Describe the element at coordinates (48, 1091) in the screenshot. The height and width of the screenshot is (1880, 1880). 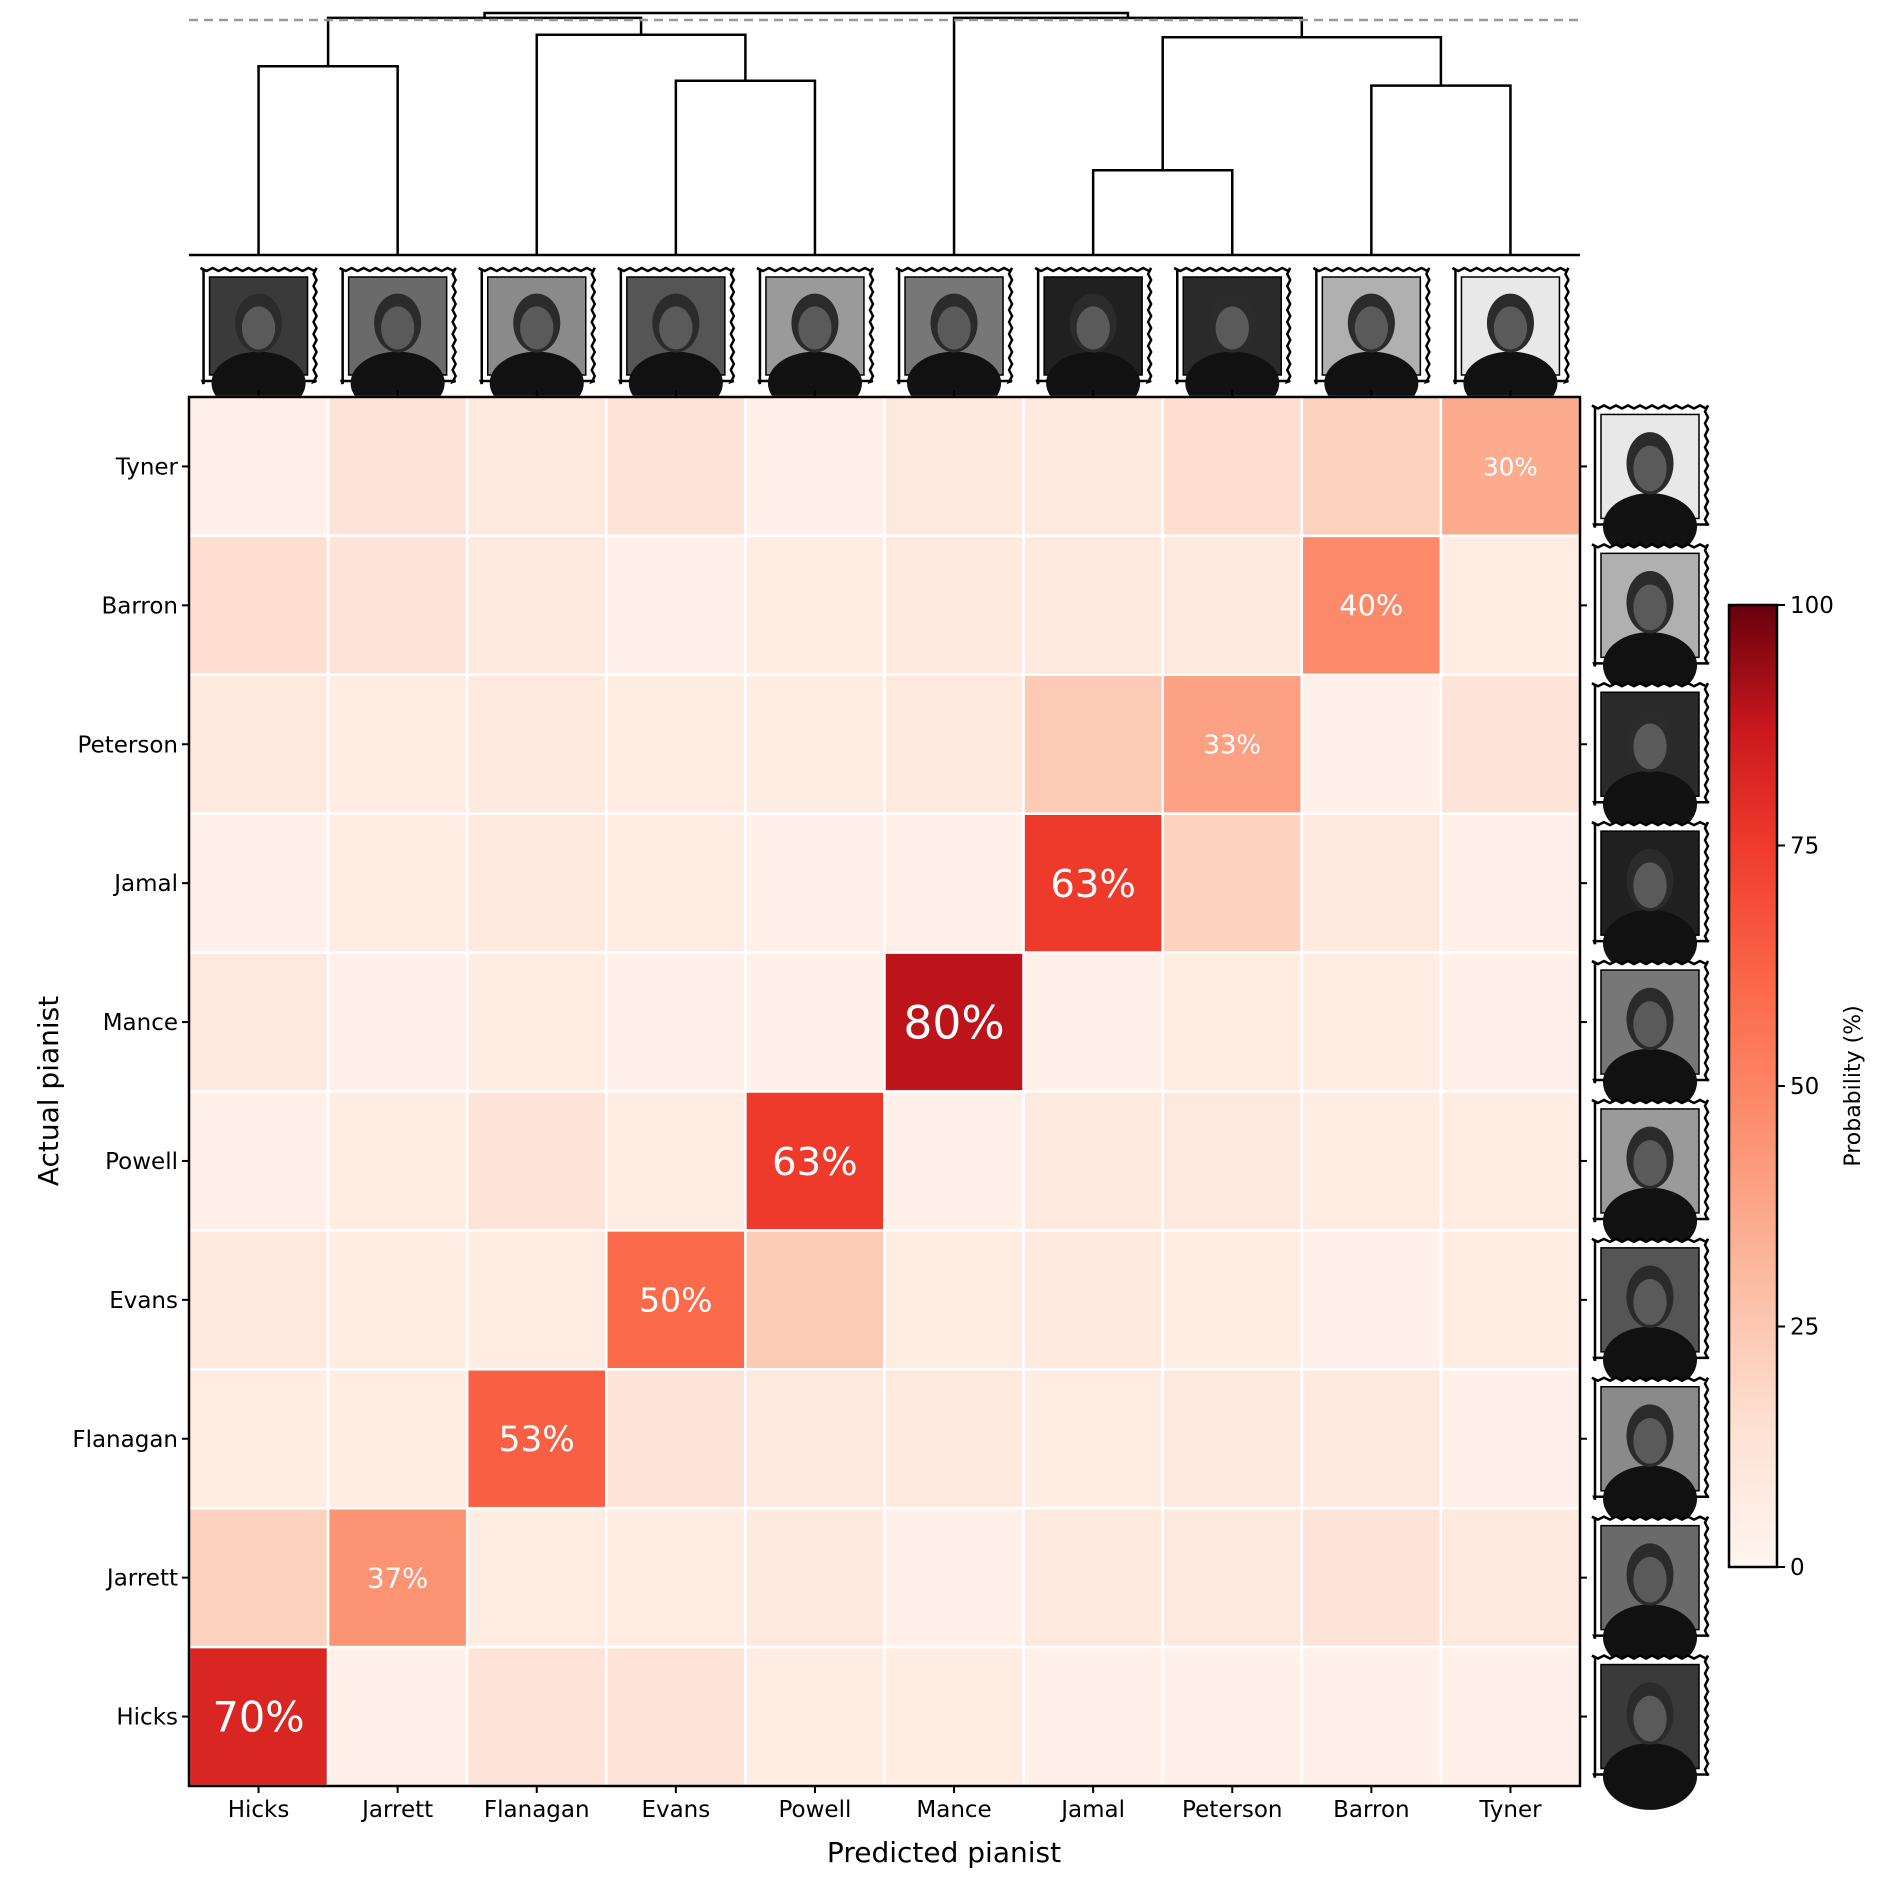
I see `y-axis-label: Actual pianist` at that location.